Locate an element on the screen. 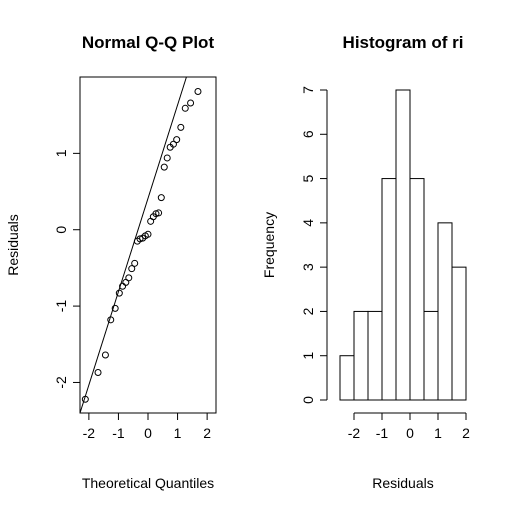 The image size is (512, 516). qq-plot-xlabel: Theoretical Quantiles is located at coordinates (148, 483).